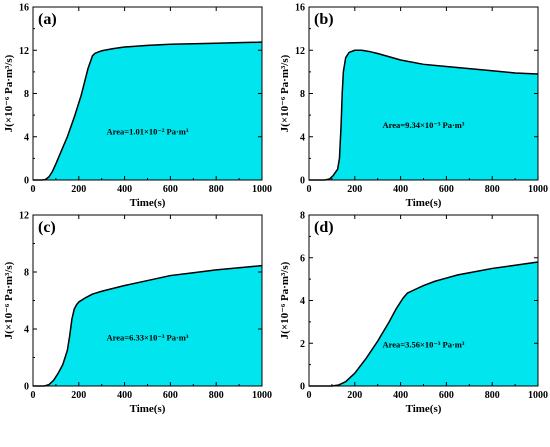 The width and height of the screenshot is (550, 447). I want to click on panel-label: (d), so click(324, 227).